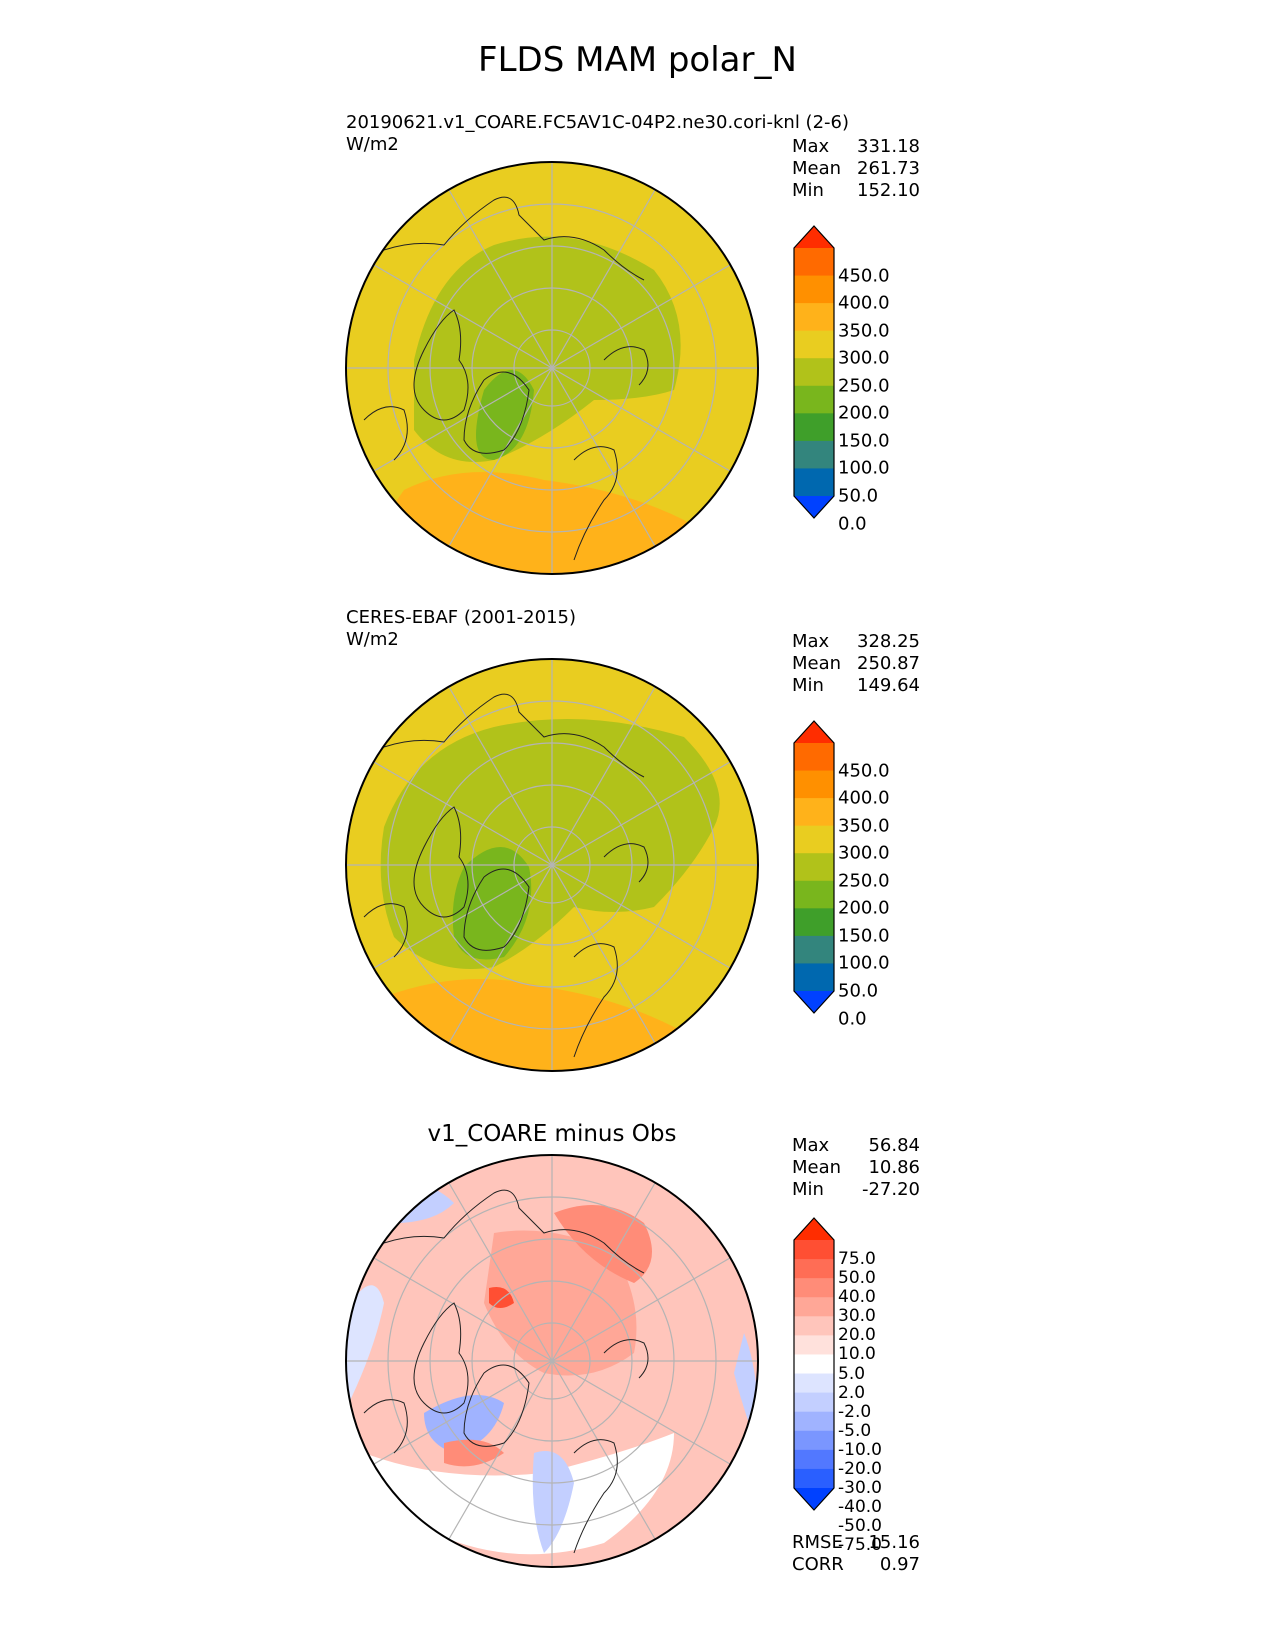  What do you see at coordinates (860, 1526) in the screenshot?
I see `colorbar-tick-label: -50.0` at bounding box center [860, 1526].